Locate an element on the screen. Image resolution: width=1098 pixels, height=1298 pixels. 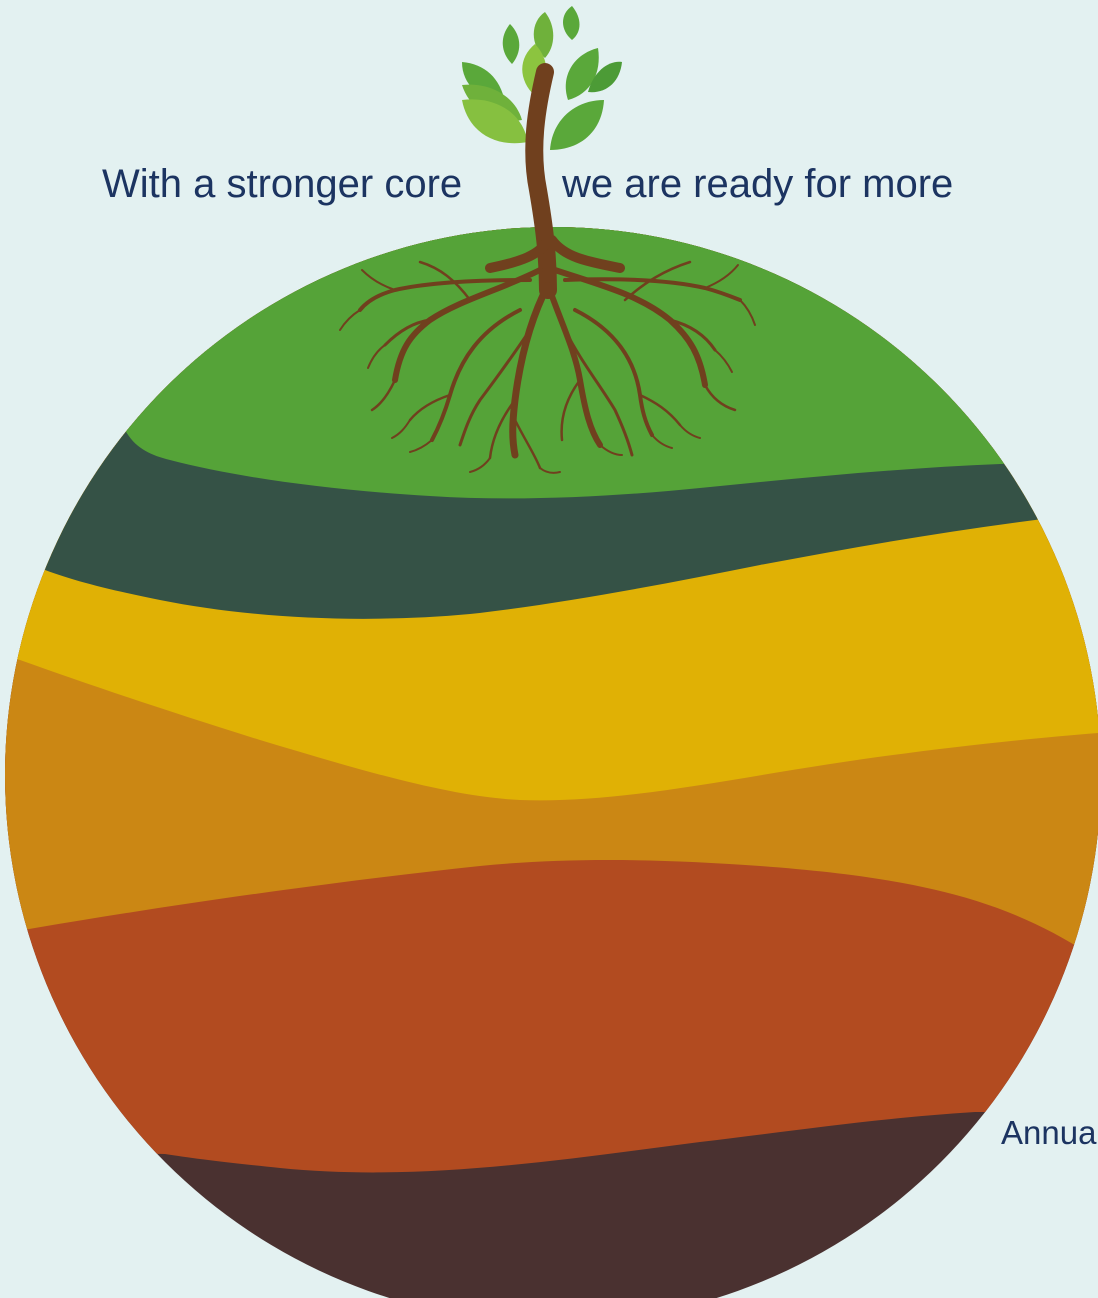
tree-leaves is located at coordinates (542, 78).